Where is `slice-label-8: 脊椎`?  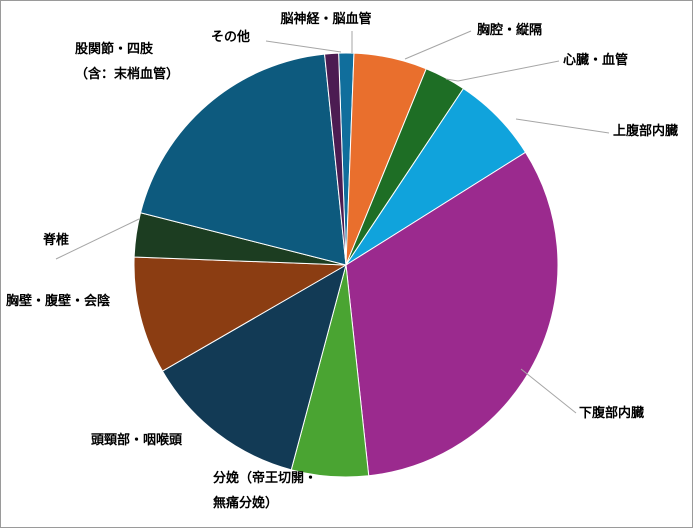
slice-label-8: 脊椎 is located at coordinates (55, 240).